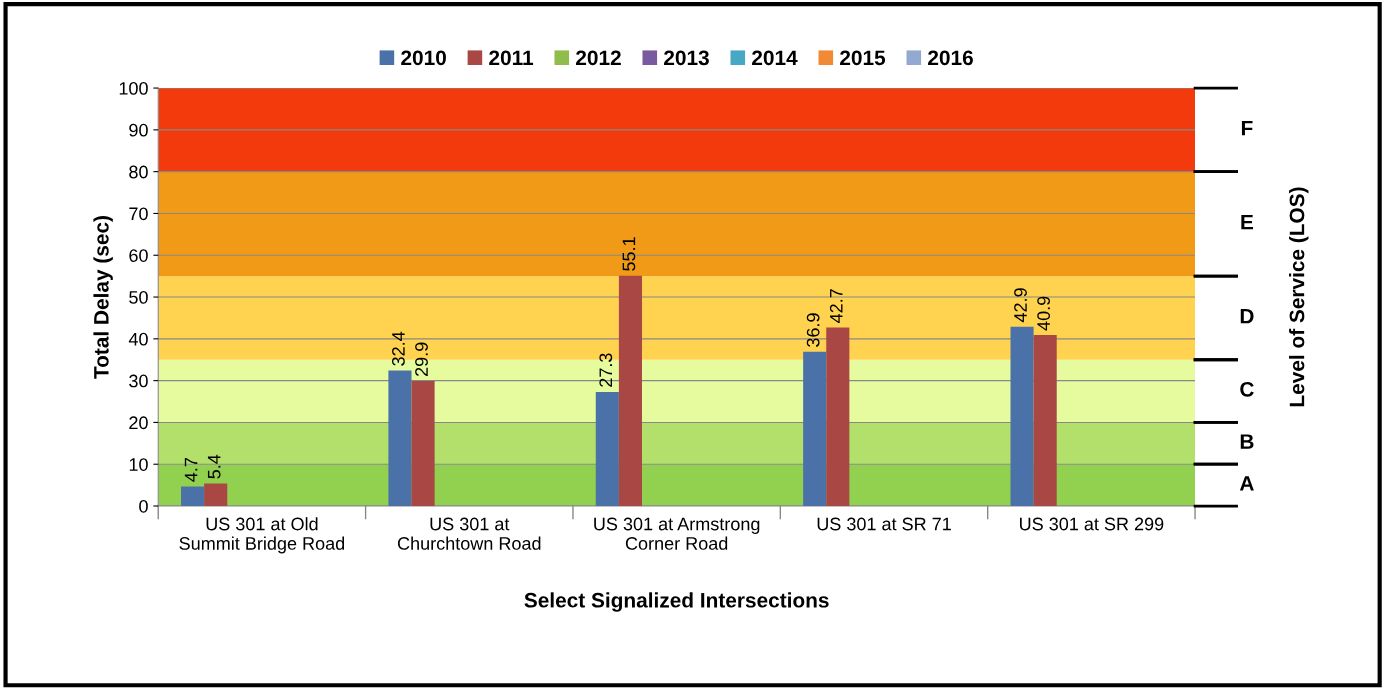 This screenshot has width=1388, height=688. I want to click on data-label: 42.9, so click(1020, 305).